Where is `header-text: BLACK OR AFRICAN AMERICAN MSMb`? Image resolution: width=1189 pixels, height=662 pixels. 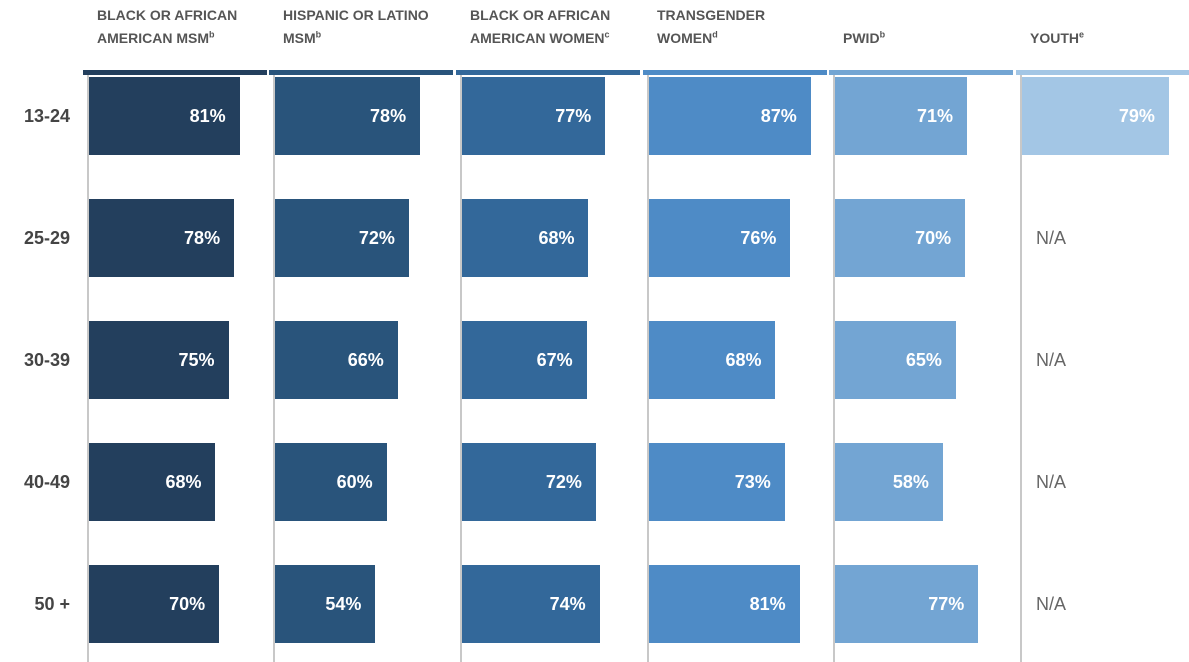
header-text: BLACK OR AFRICAN AMERICAN MSMb is located at coordinates (177, 27).